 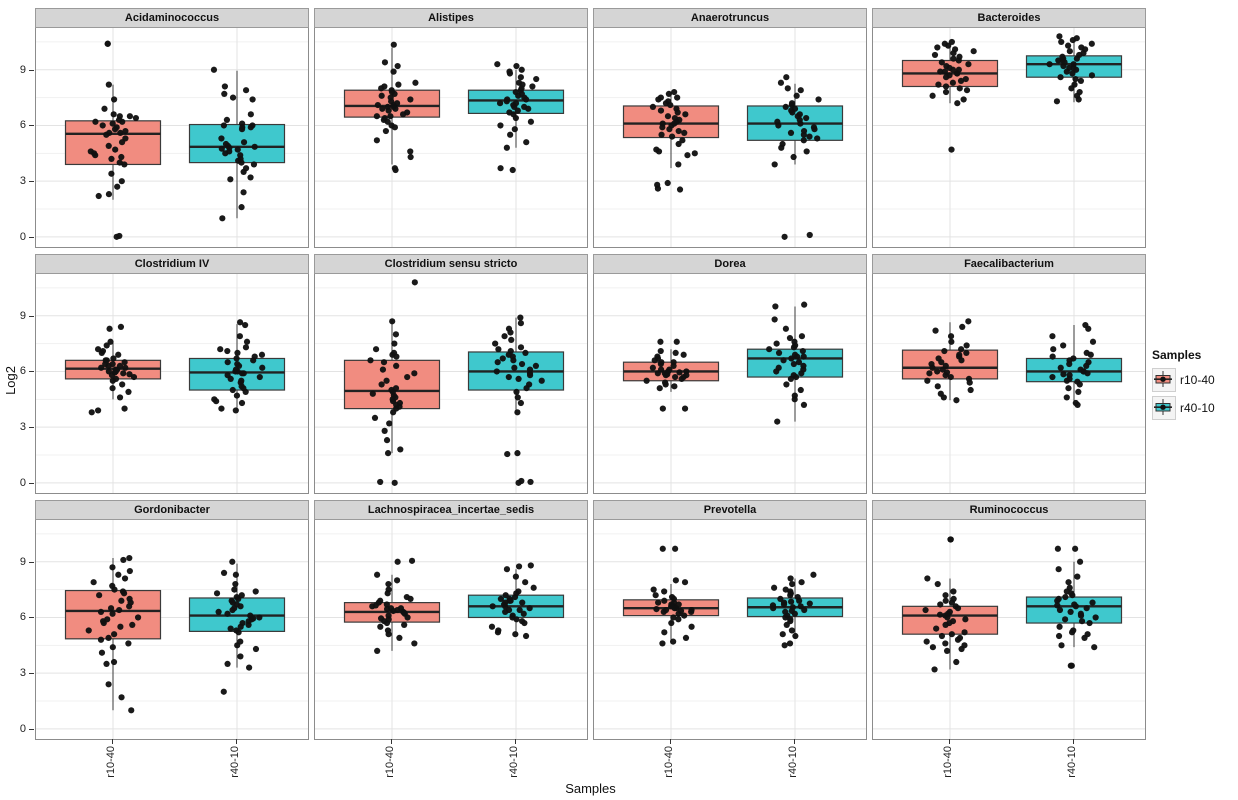 I want to click on legend: Samples r10-40 r40-10, so click(x=1194, y=386).